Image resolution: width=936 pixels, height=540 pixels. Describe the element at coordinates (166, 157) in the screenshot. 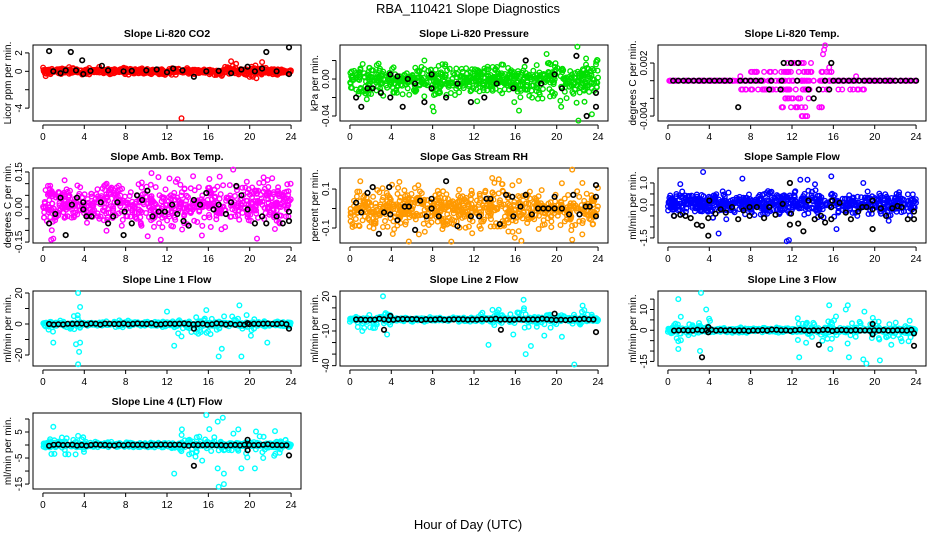

I see `panel-title: Slope Amb. Box Temp.` at that location.